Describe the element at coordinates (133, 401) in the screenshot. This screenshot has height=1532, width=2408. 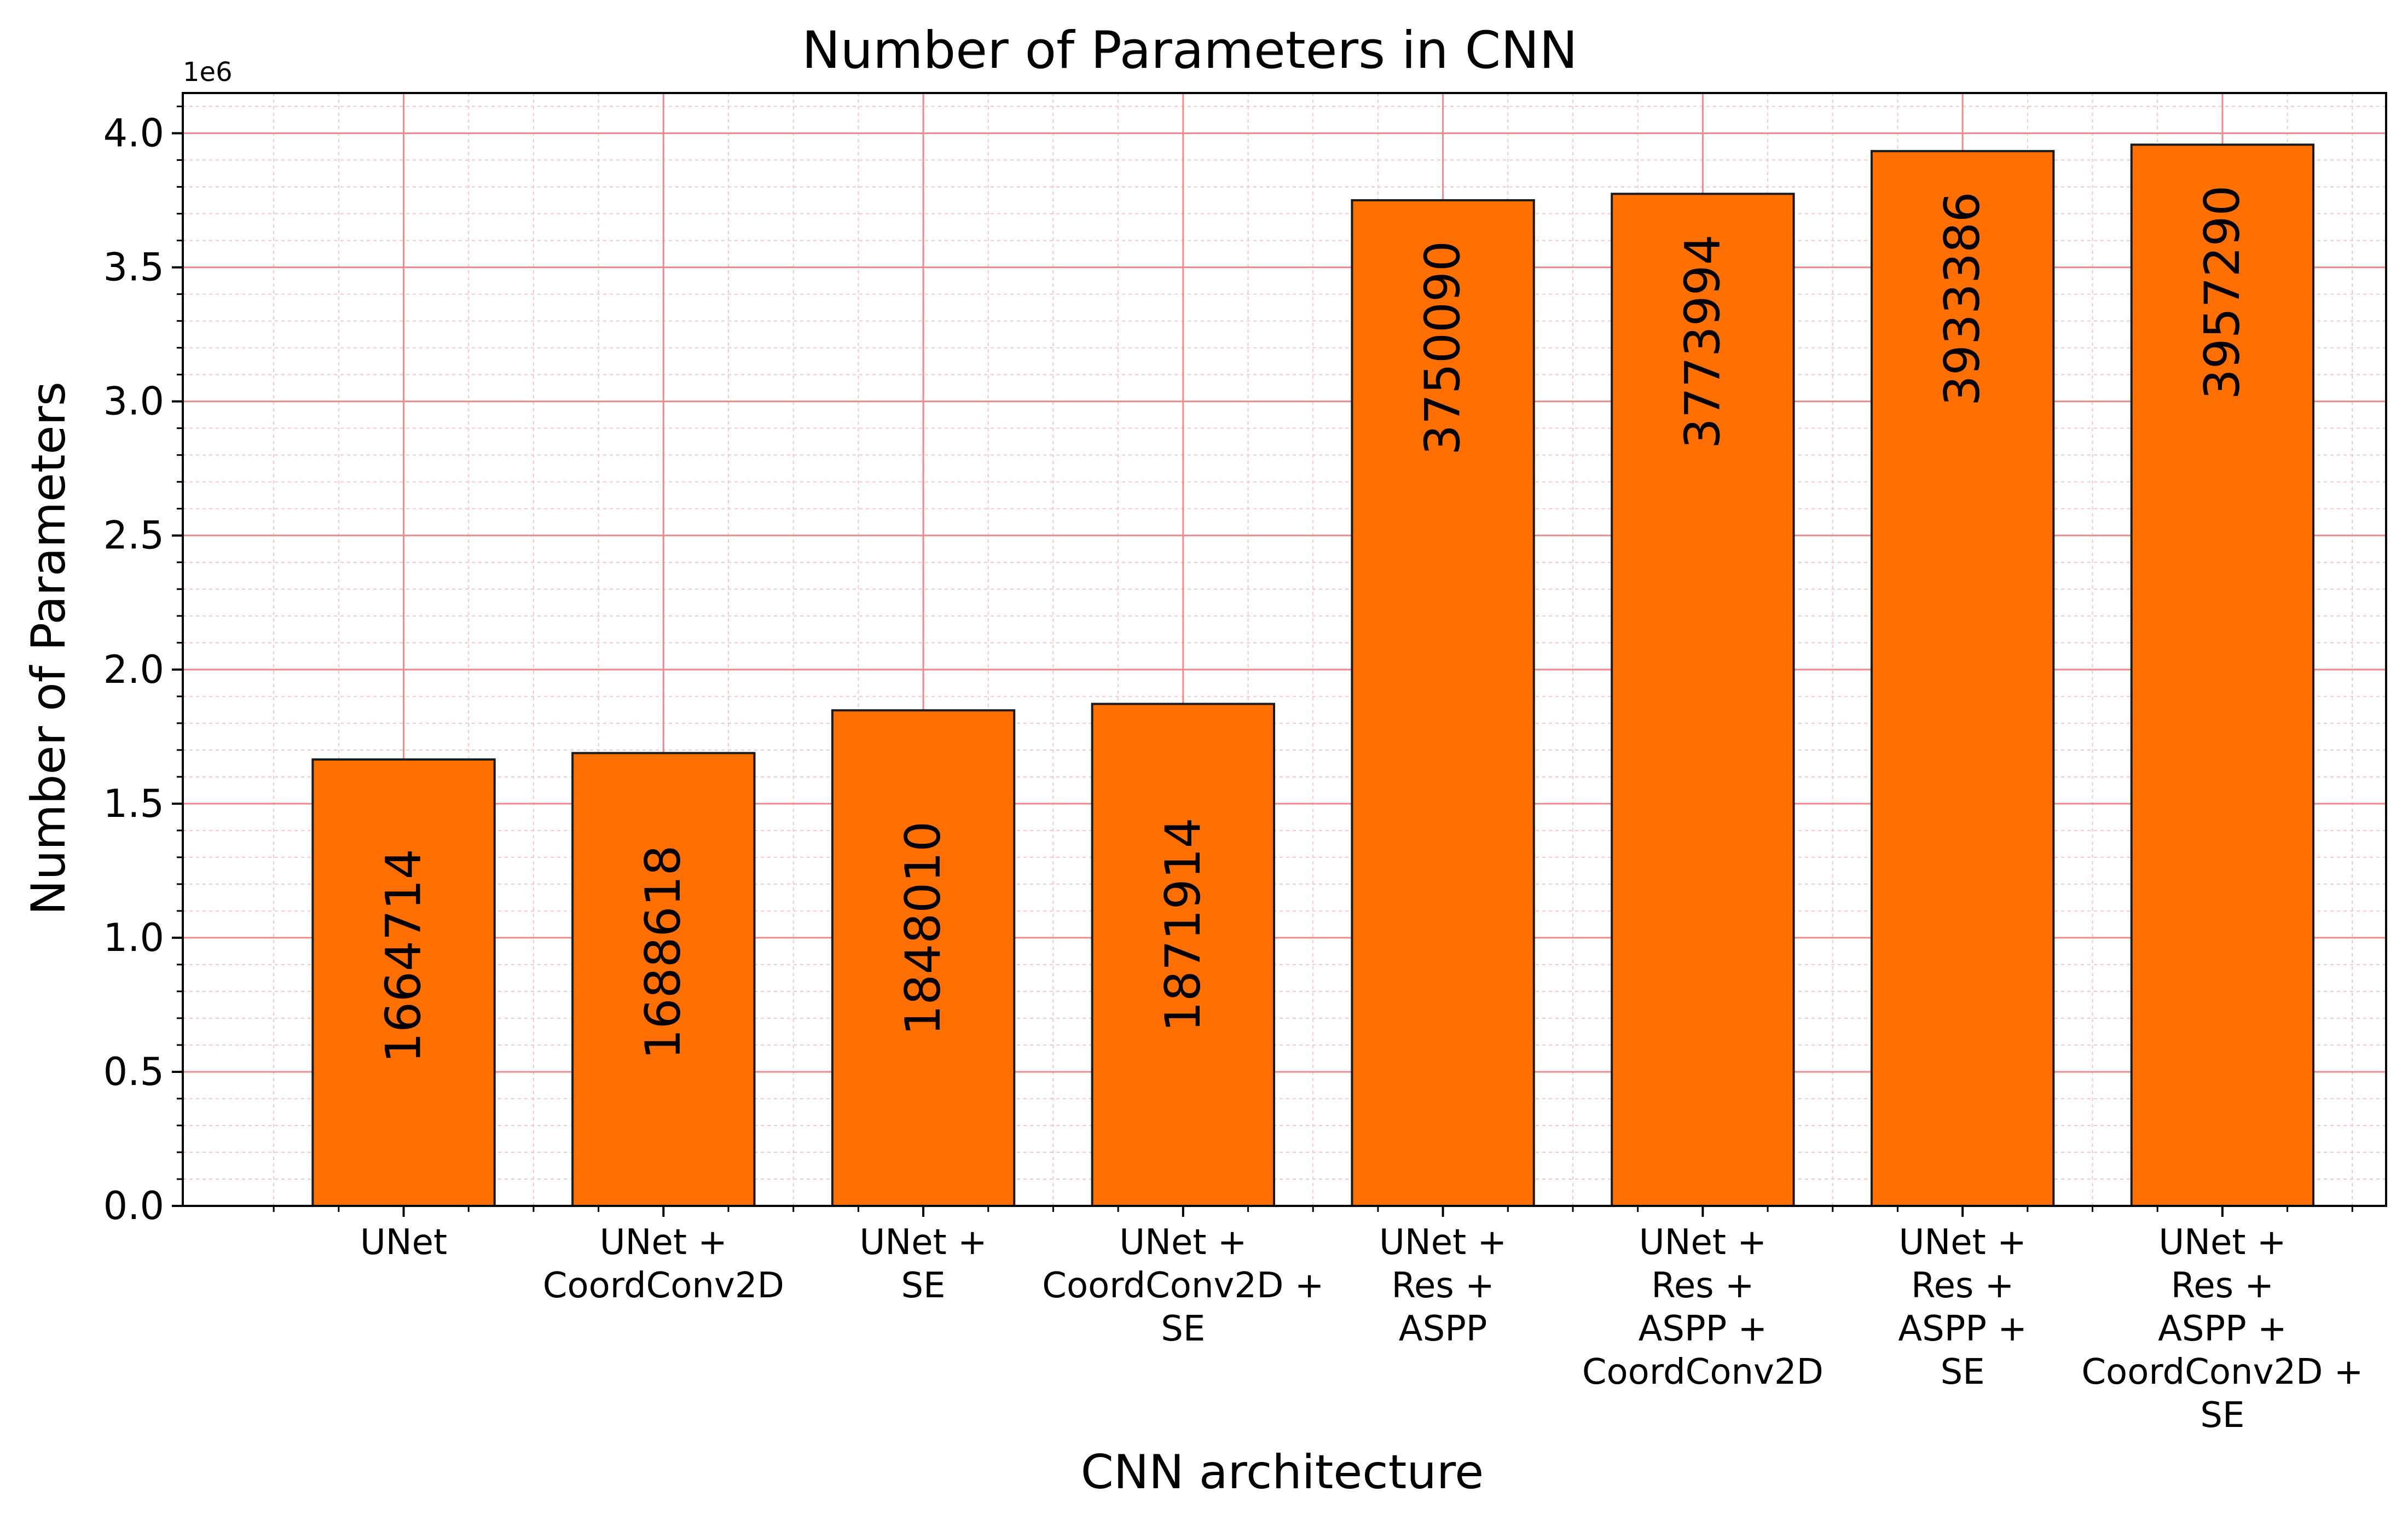
I see `y-tick-label: 3.0` at that location.